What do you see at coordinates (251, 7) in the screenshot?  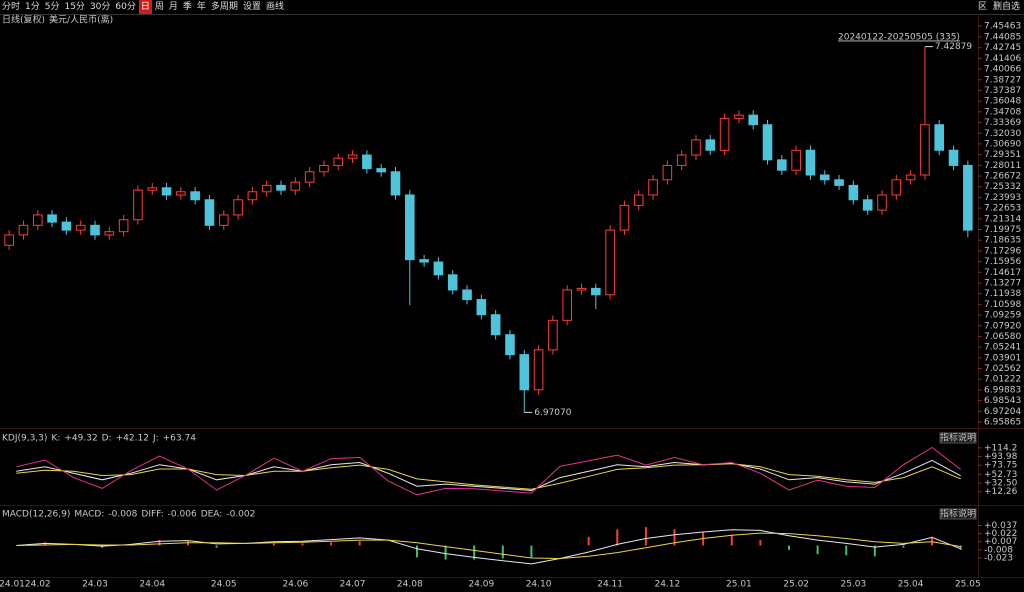 I see `toolbar-item: 设置` at bounding box center [251, 7].